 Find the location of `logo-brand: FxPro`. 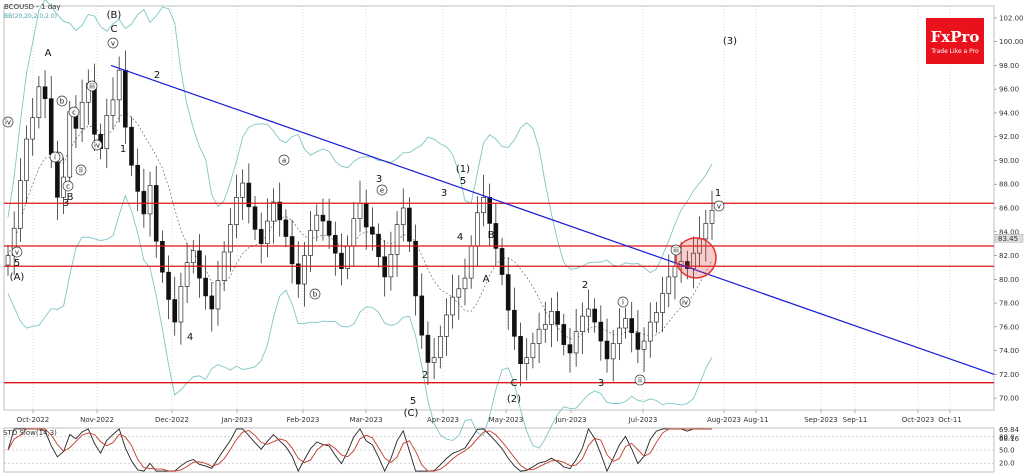

logo-brand: FxPro is located at coordinates (955, 37).